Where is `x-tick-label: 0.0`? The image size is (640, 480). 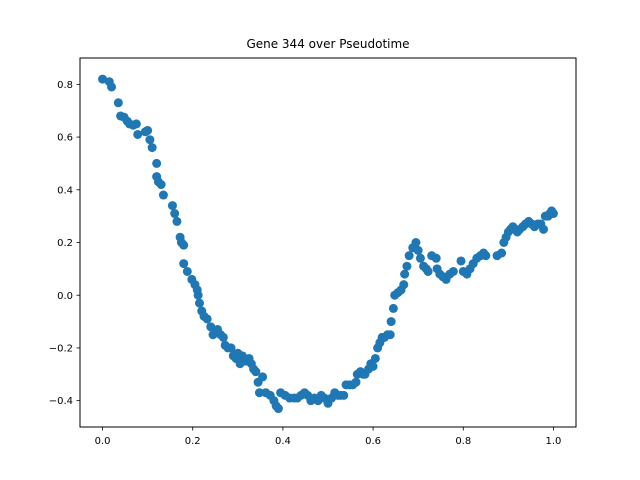
x-tick-label: 0.0 is located at coordinates (103, 441).